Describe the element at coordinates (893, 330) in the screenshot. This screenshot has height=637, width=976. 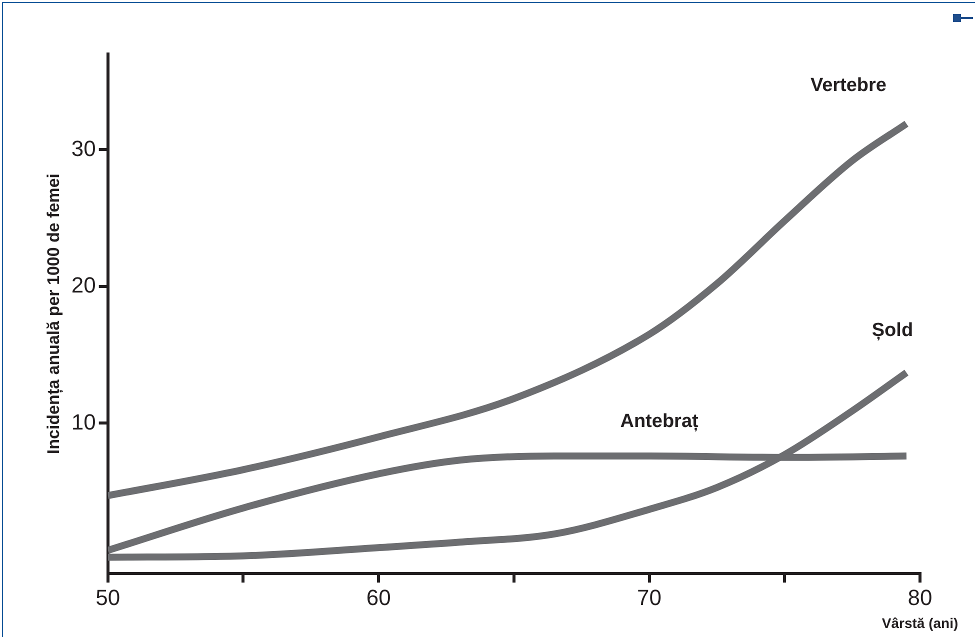
I see `series-label: Șold` at that location.